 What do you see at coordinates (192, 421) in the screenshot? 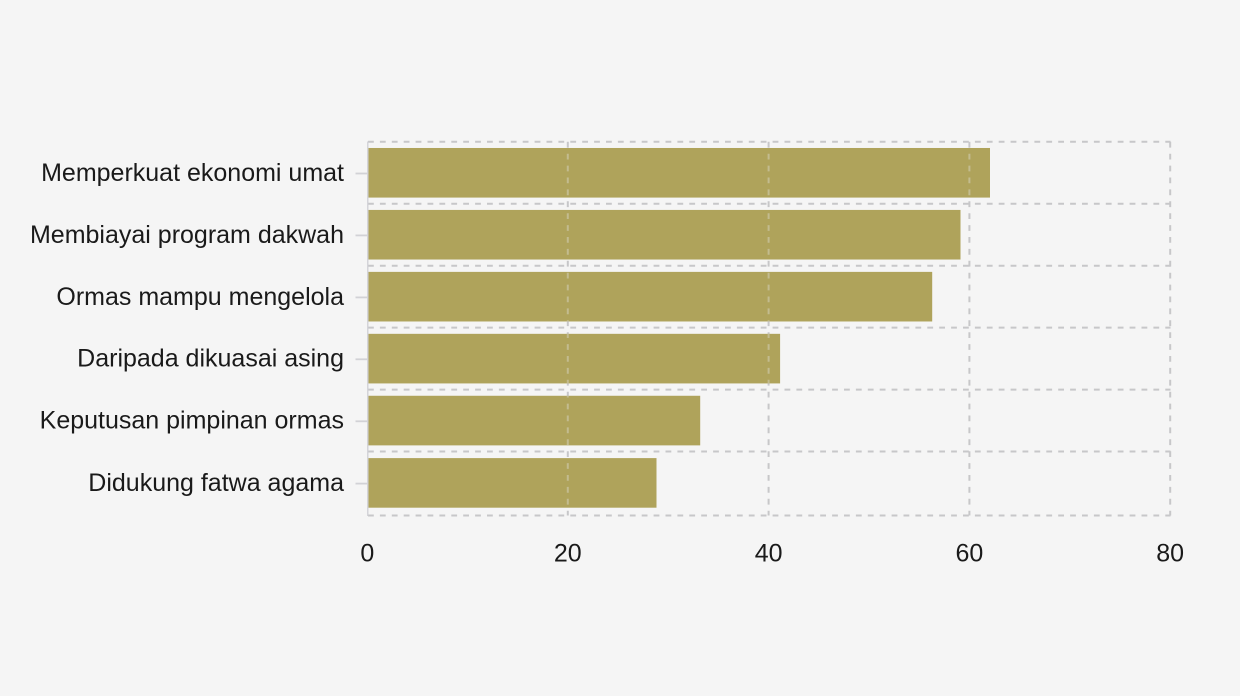
I see `svg-text: Keputusan pimpinan ormas` at bounding box center [192, 421].